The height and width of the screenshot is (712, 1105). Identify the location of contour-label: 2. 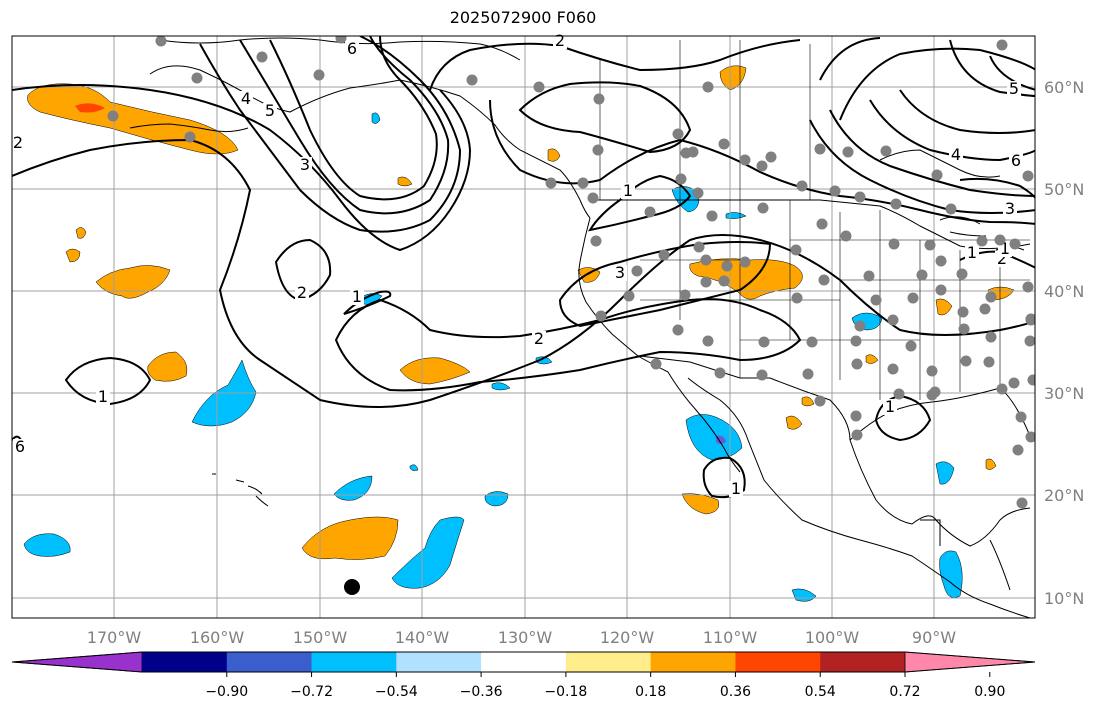
(539, 338).